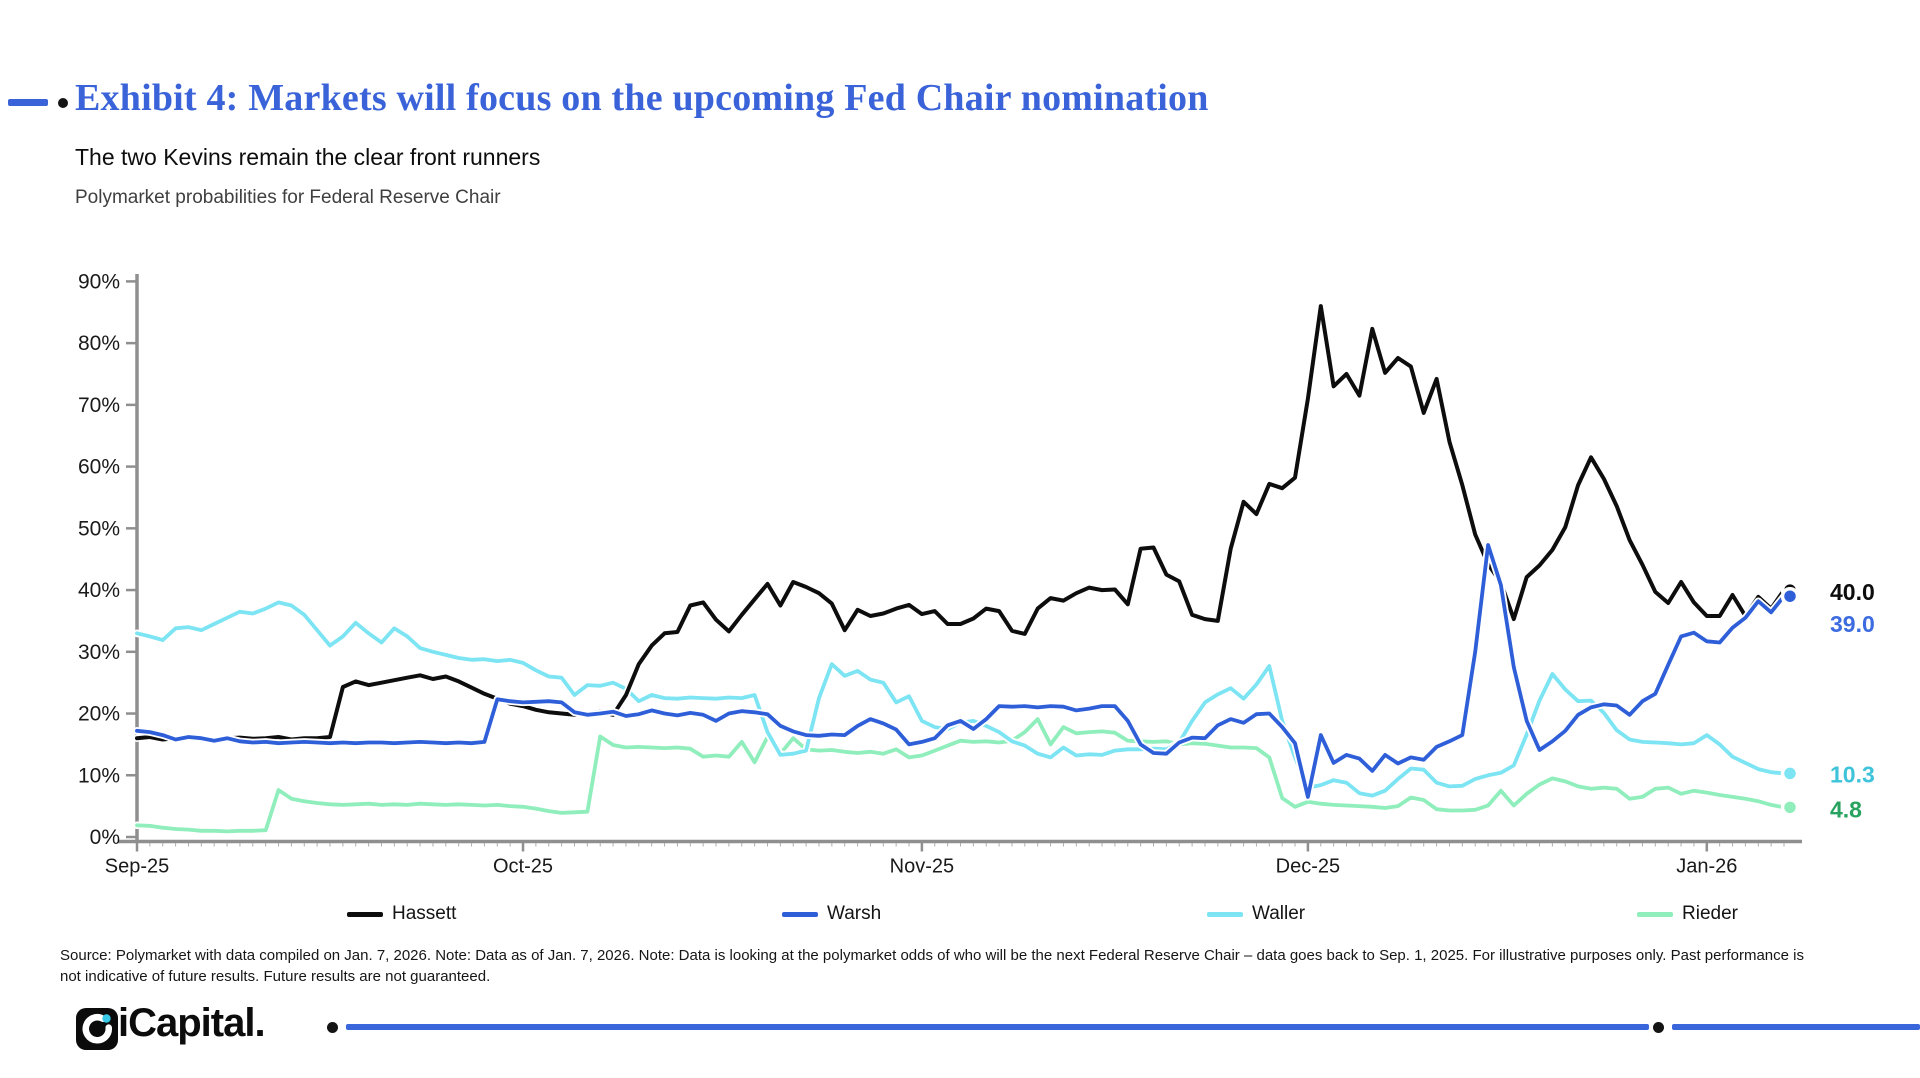 The height and width of the screenshot is (1078, 1920). What do you see at coordinates (960, 916) in the screenshot?
I see `chart-legend: Hassett Warsh Waller Rieder` at bounding box center [960, 916].